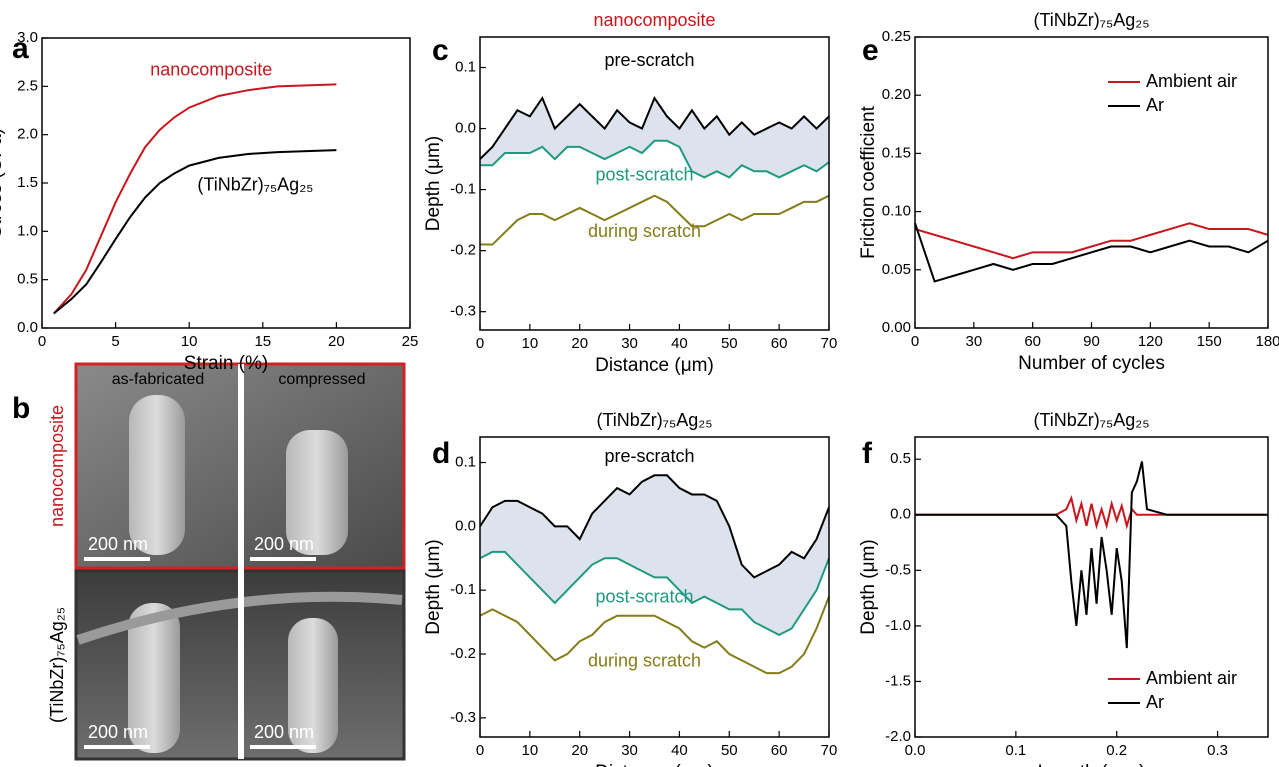 This screenshot has width=1279, height=767. Describe the element at coordinates (679, 343) in the screenshot. I see `x-tick-label: 40` at that location.